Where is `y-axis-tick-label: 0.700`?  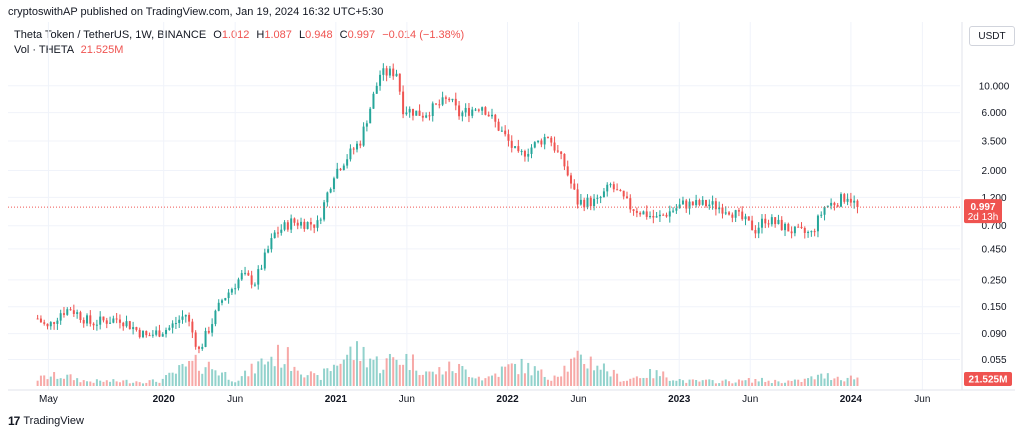 y-axis-tick-label: 0.700 is located at coordinates (993, 226).